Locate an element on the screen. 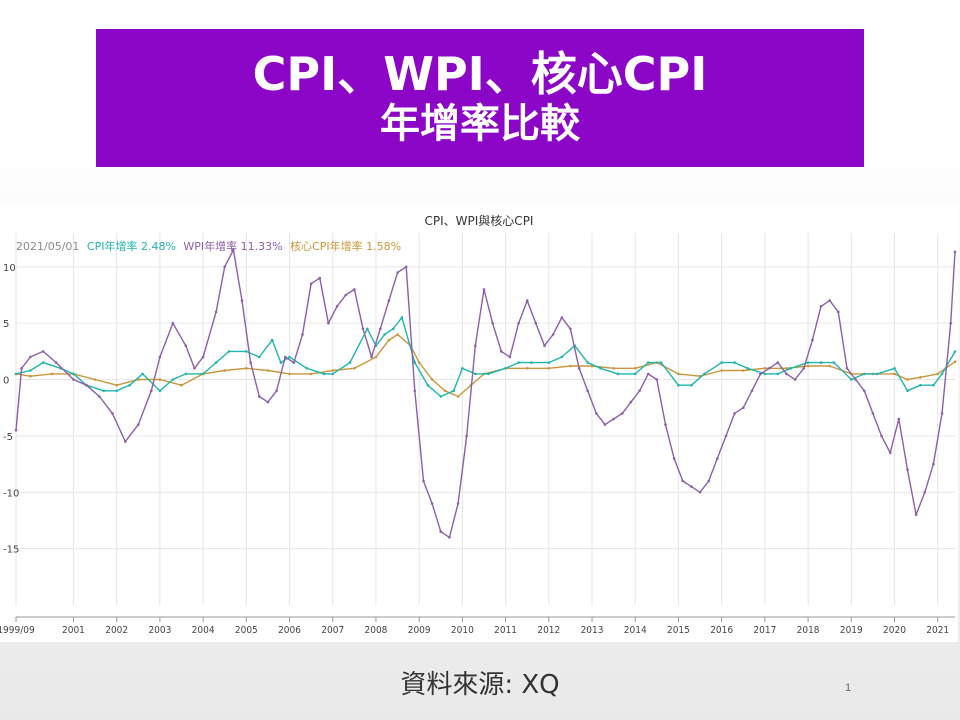 This screenshot has width=960, height=720. y-tick-label: 10 is located at coordinates (9, 268).